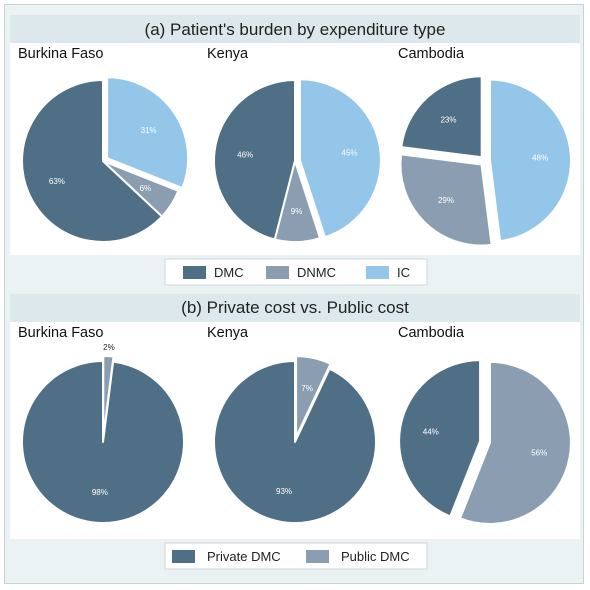  I want to click on slice-label: 7%, so click(307, 388).